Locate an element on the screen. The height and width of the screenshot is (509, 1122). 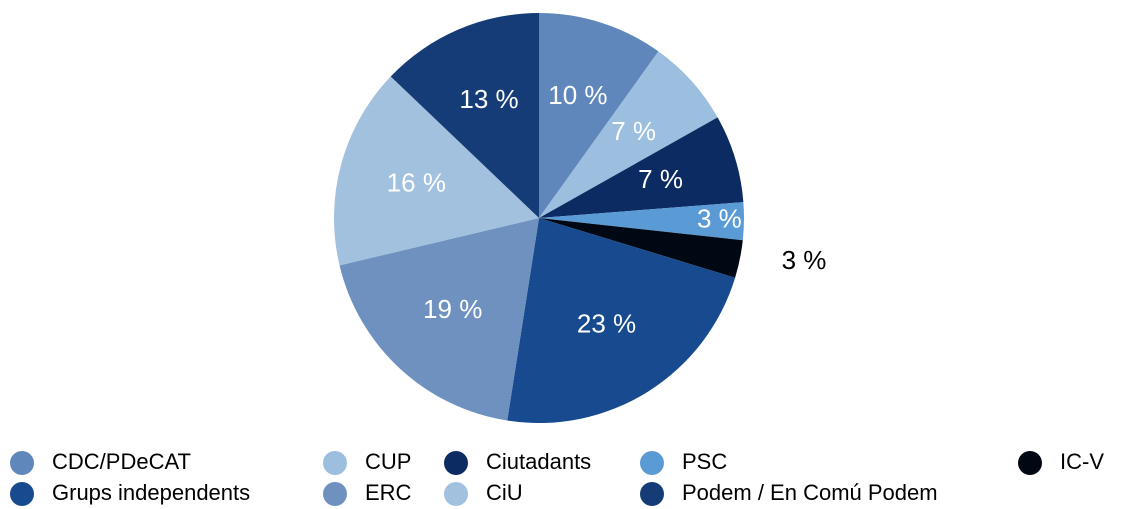
legend-label: IC-V is located at coordinates (1082, 461).